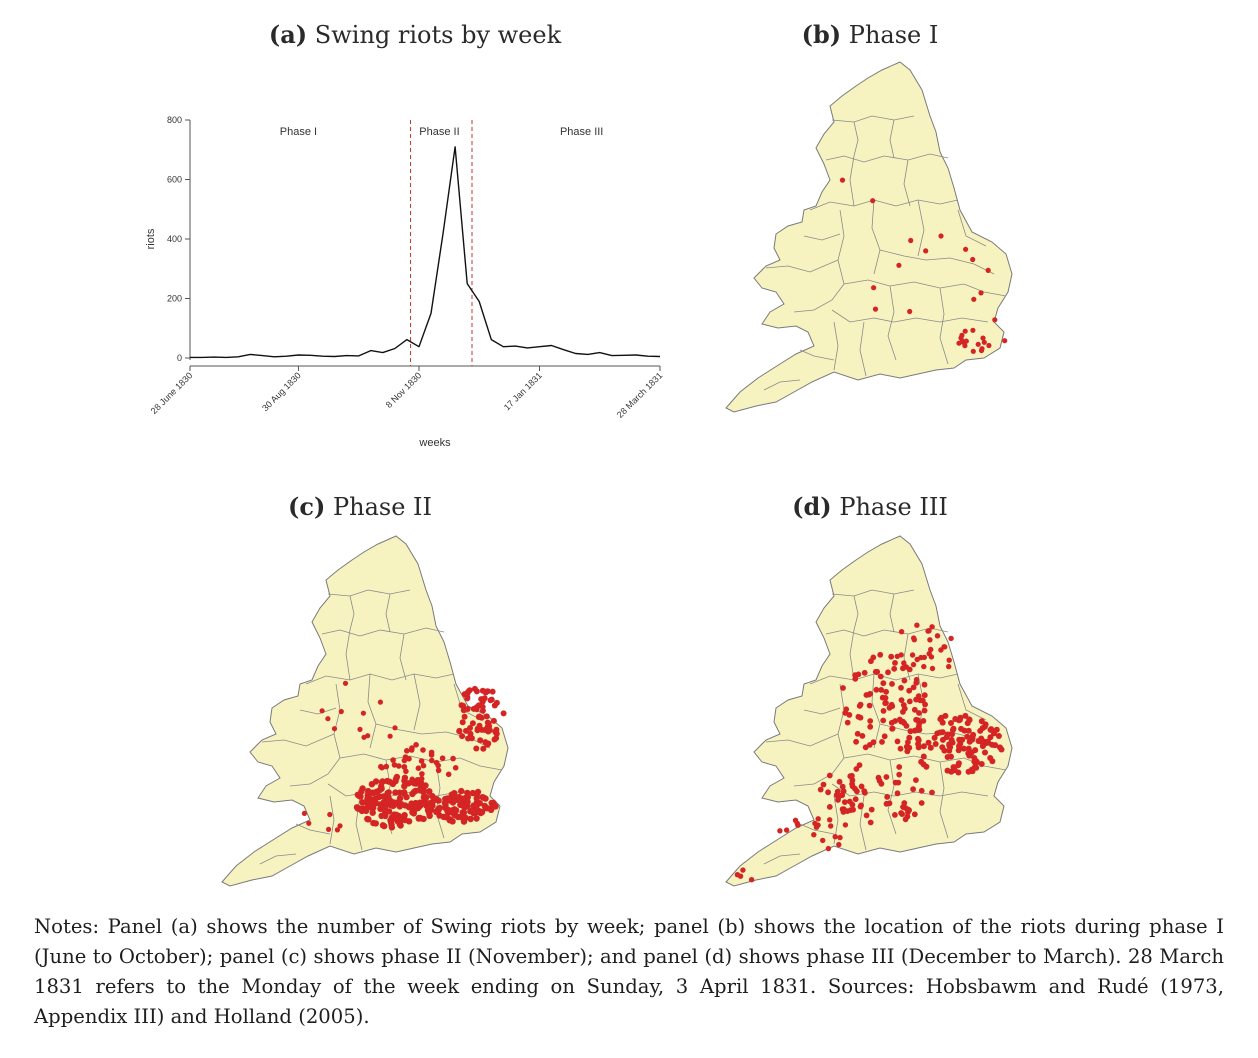  I want to click on riots-series-line, so click(425, 252).